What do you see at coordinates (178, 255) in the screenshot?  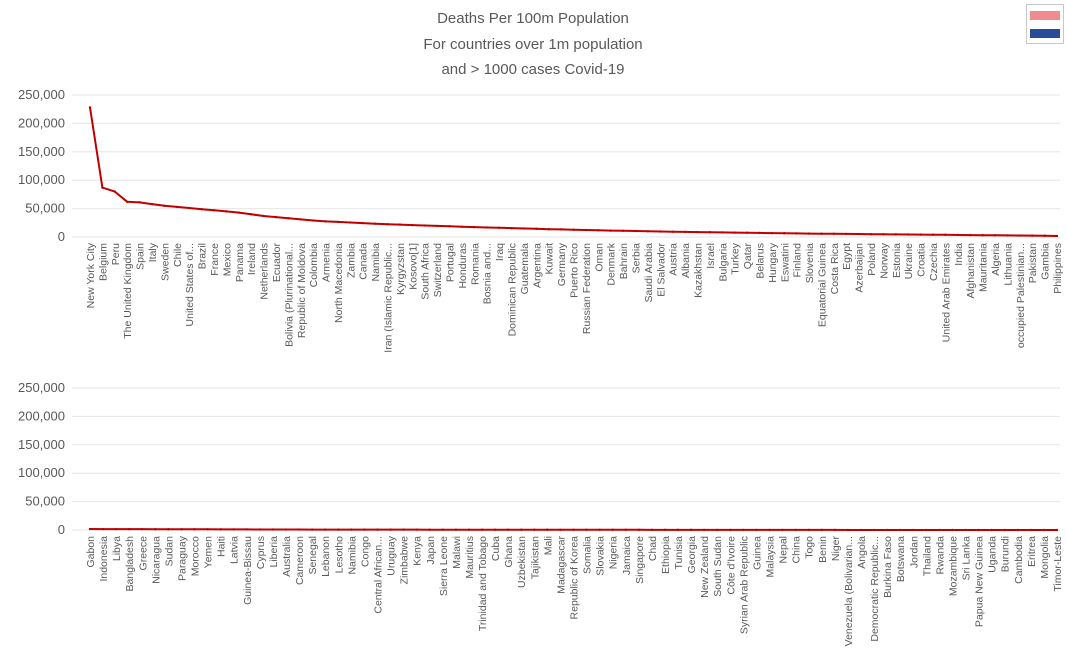 I see `x-tick-label: Chile` at bounding box center [178, 255].